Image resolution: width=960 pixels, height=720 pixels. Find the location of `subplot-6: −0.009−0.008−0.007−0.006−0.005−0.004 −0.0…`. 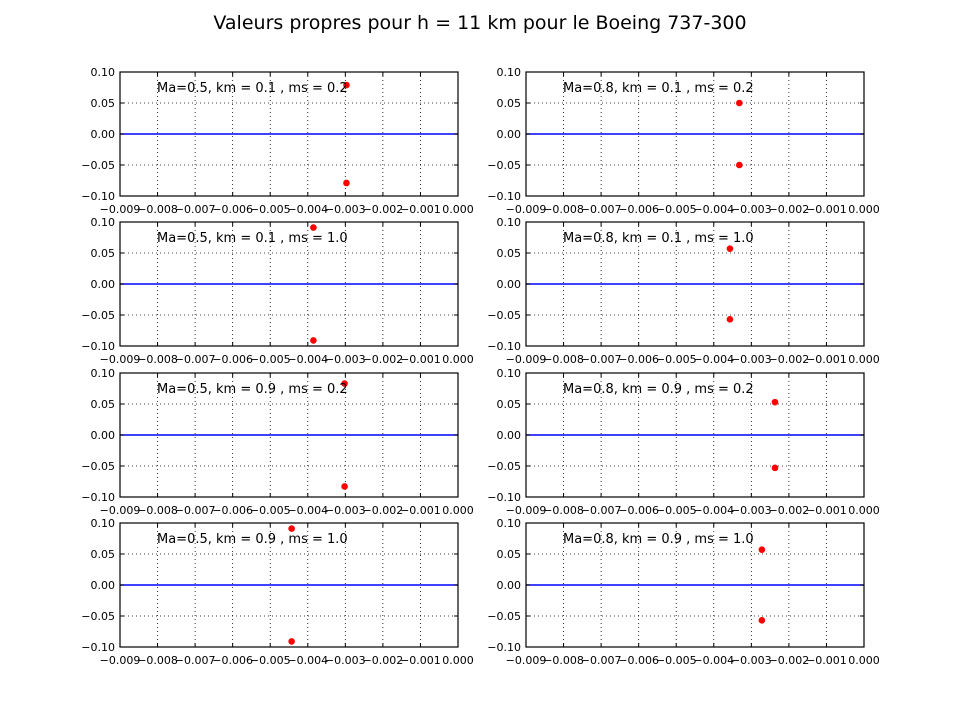

subplot-6: −0.009−0.008−0.007−0.006−0.005−0.004 −0.0… is located at coordinates (683, 442).